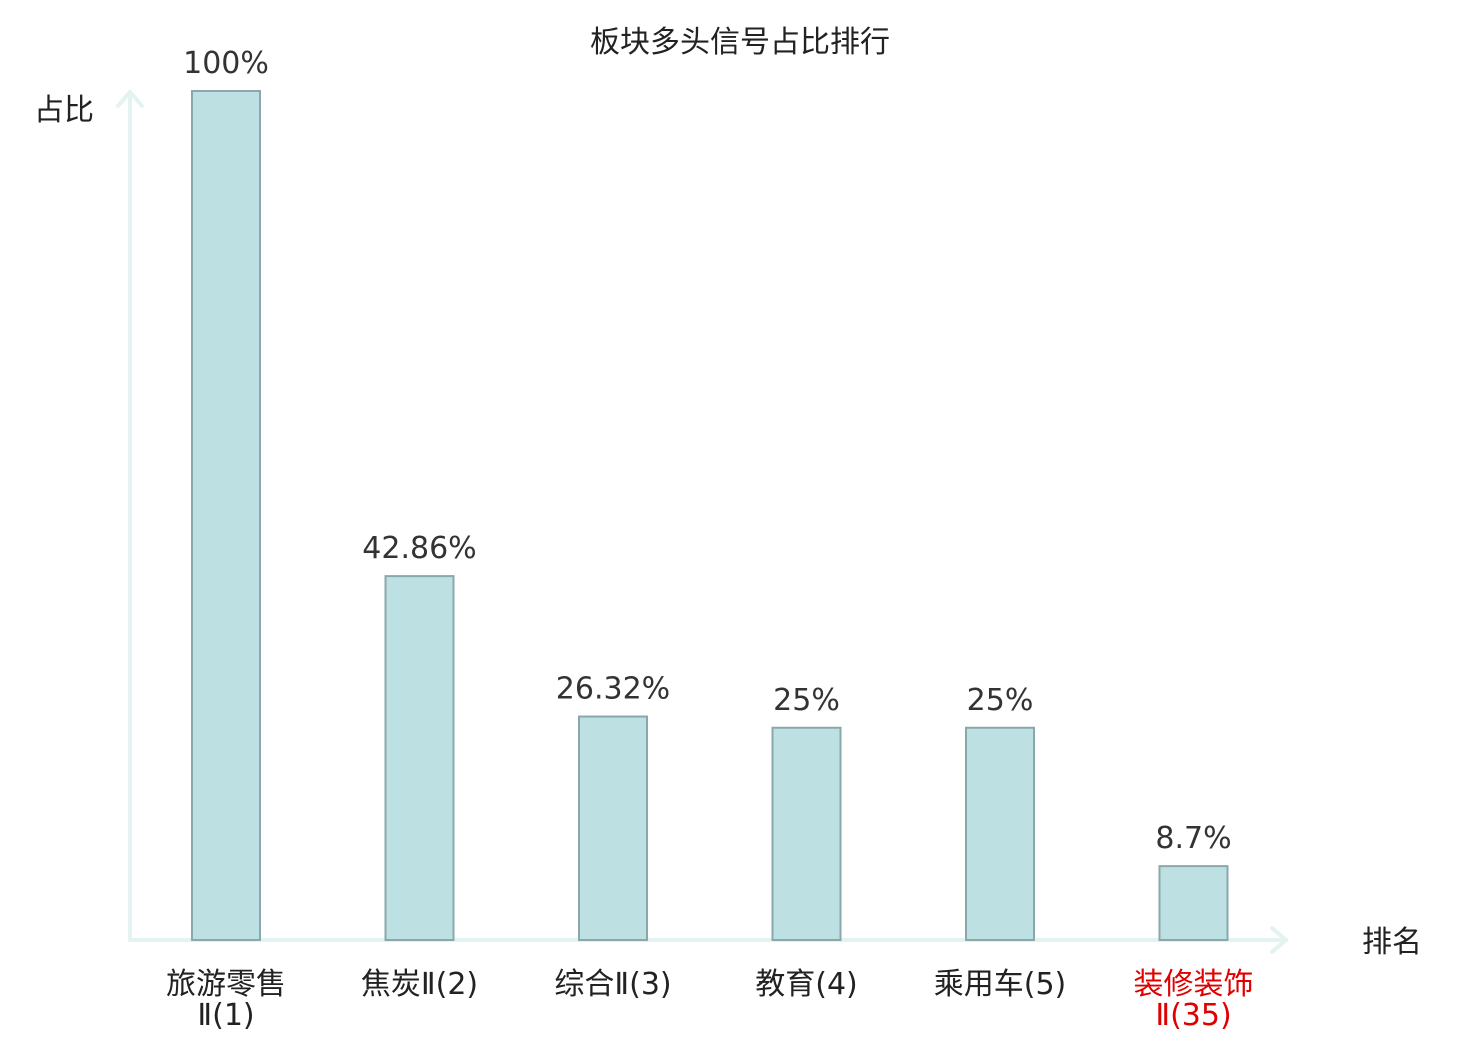 The height and width of the screenshot is (1040, 1480). Describe the element at coordinates (740, 42) in the screenshot. I see `chart-title: 板块多头信号占比排行` at that location.